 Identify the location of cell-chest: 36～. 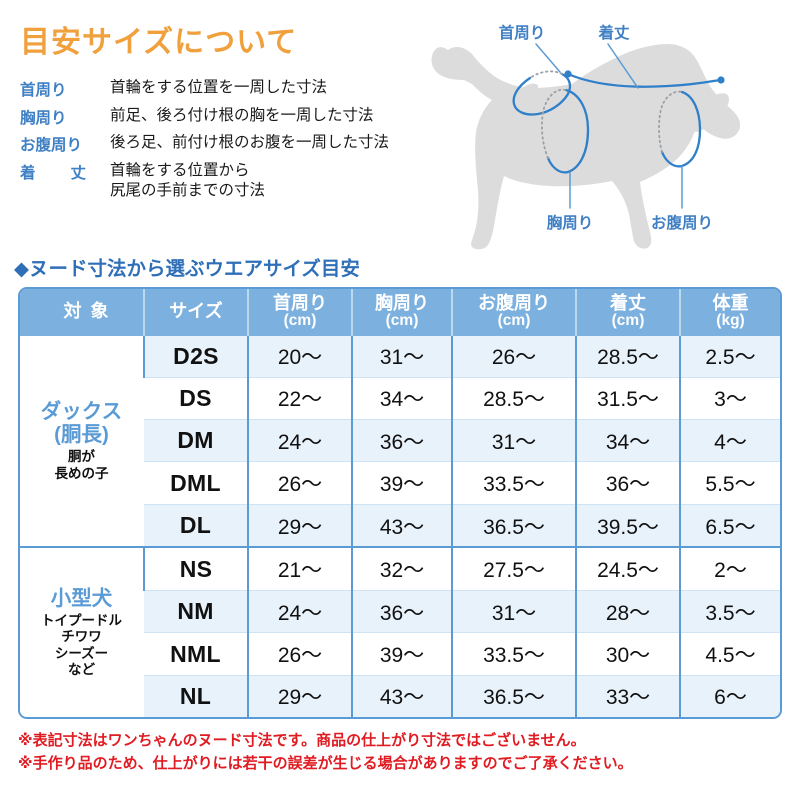
(401, 611).